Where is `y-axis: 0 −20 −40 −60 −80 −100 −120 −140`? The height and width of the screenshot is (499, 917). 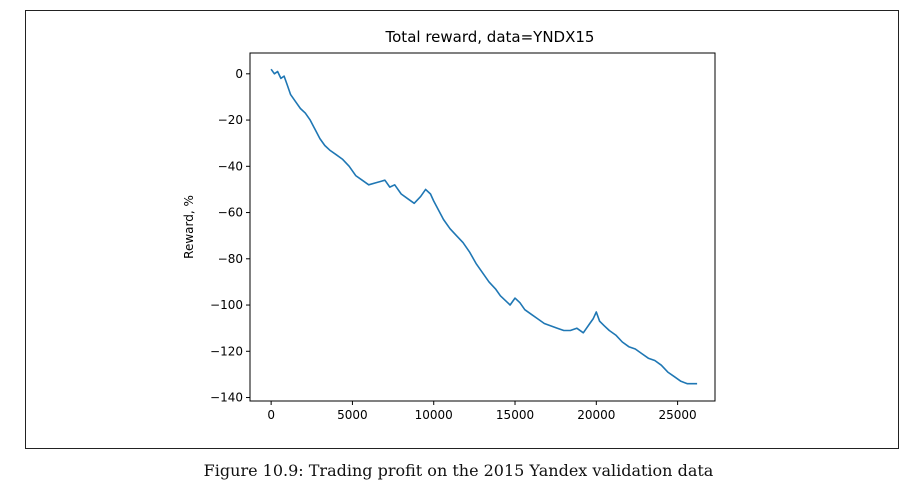 y-axis: 0 −20 −40 −60 −80 −100 −120 −140 is located at coordinates (230, 236).